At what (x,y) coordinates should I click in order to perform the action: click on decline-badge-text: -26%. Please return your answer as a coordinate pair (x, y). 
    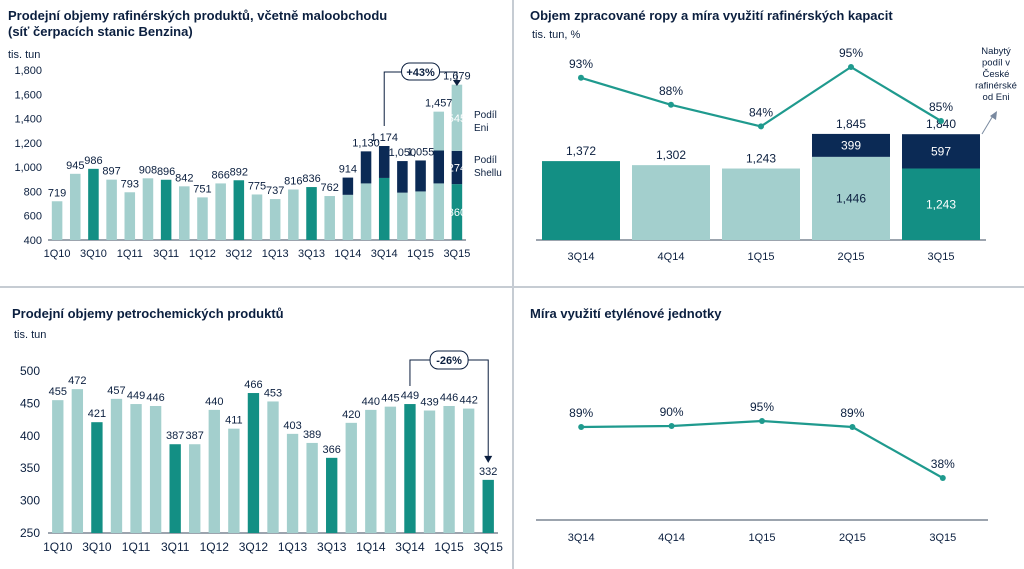
    Looking at the image, I should click on (449, 361).